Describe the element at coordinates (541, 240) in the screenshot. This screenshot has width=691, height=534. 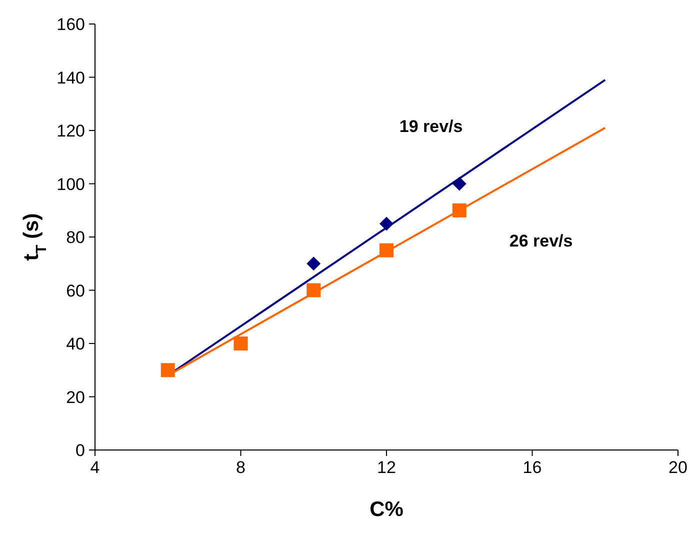
I see `text: 26 rev/s` at that location.